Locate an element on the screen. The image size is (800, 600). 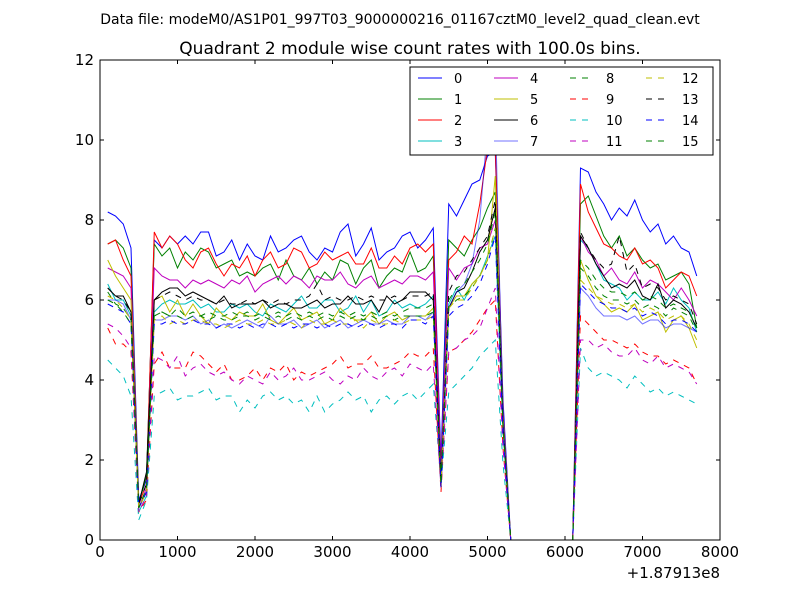
legend-label-14: 14 is located at coordinates (690, 121).